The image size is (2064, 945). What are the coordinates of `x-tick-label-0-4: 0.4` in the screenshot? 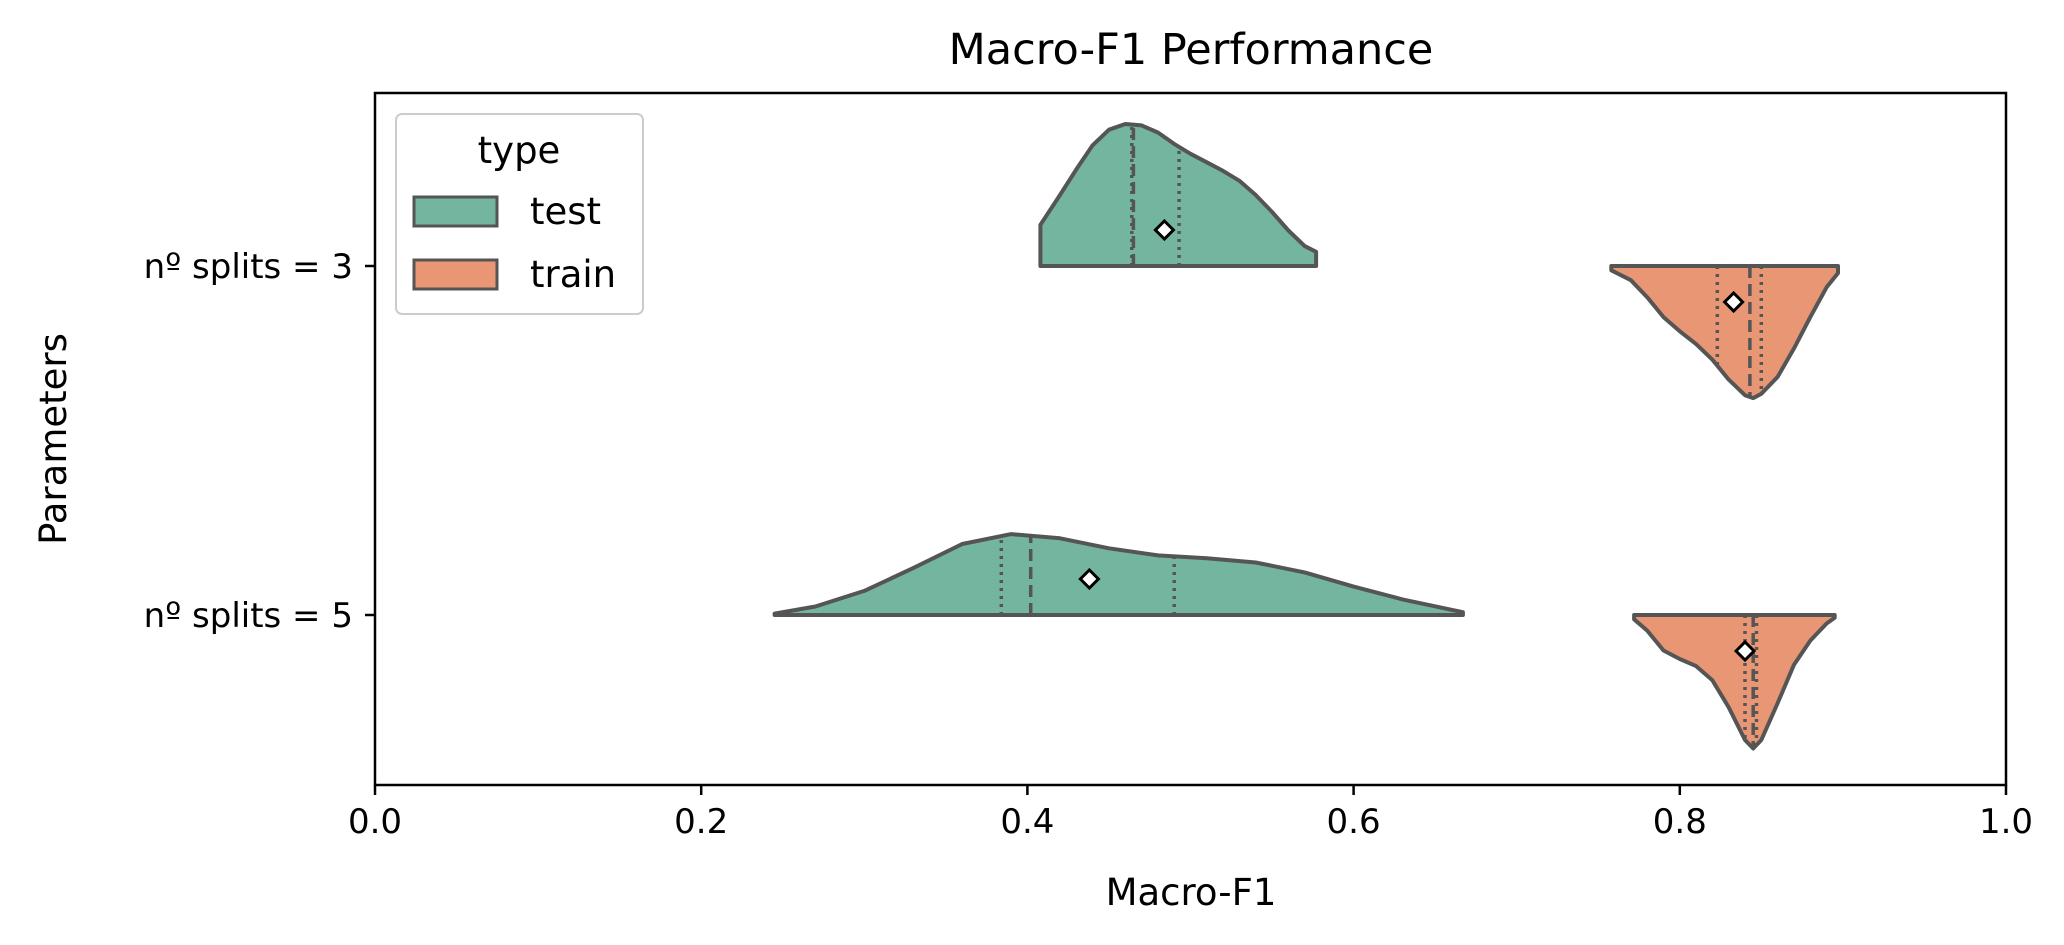 It's located at (1027, 822).